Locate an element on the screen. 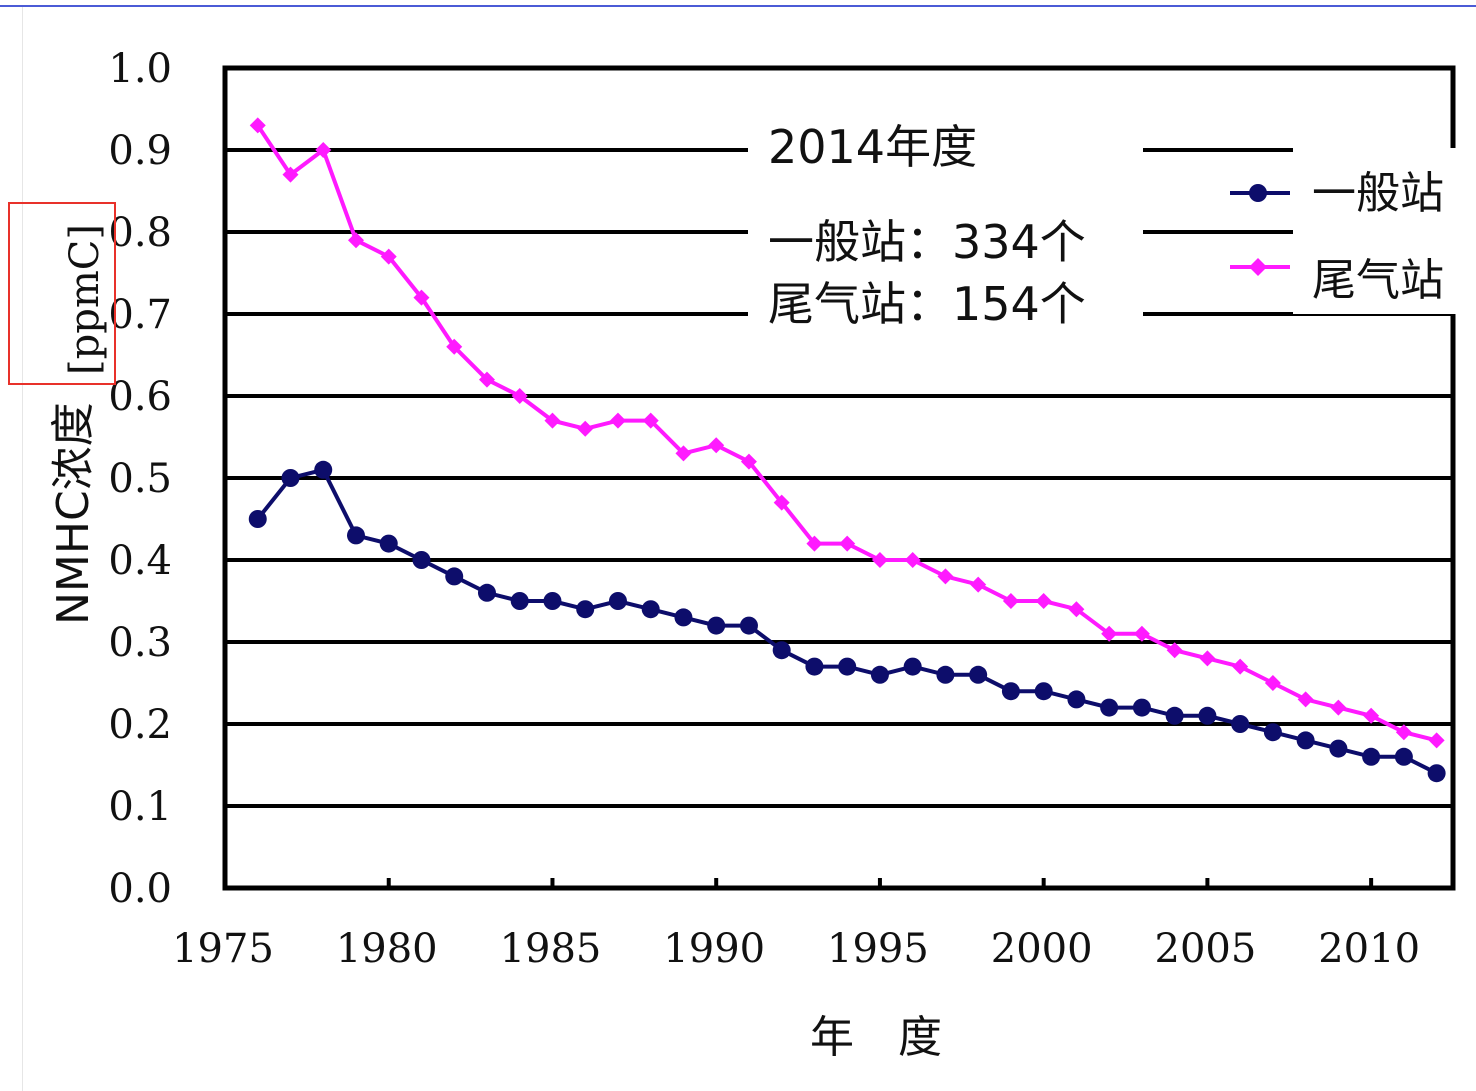 This screenshot has width=1476, height=1091. annotation-background is located at coordinates (945, 223).